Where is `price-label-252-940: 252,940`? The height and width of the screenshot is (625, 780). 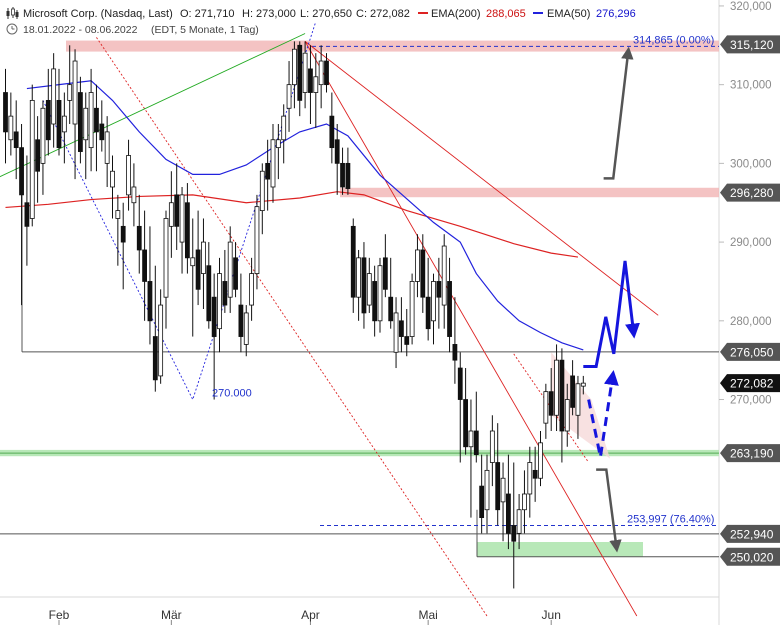
price-label-252-940: 252,940 is located at coordinates (750, 533).